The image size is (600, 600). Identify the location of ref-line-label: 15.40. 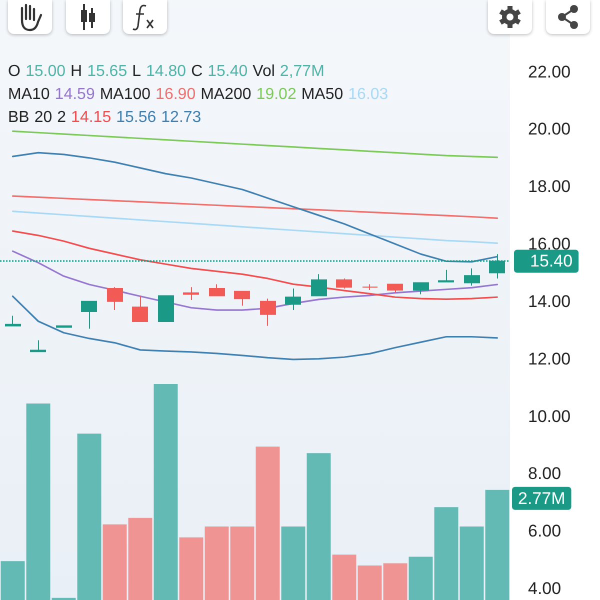
(551, 261).